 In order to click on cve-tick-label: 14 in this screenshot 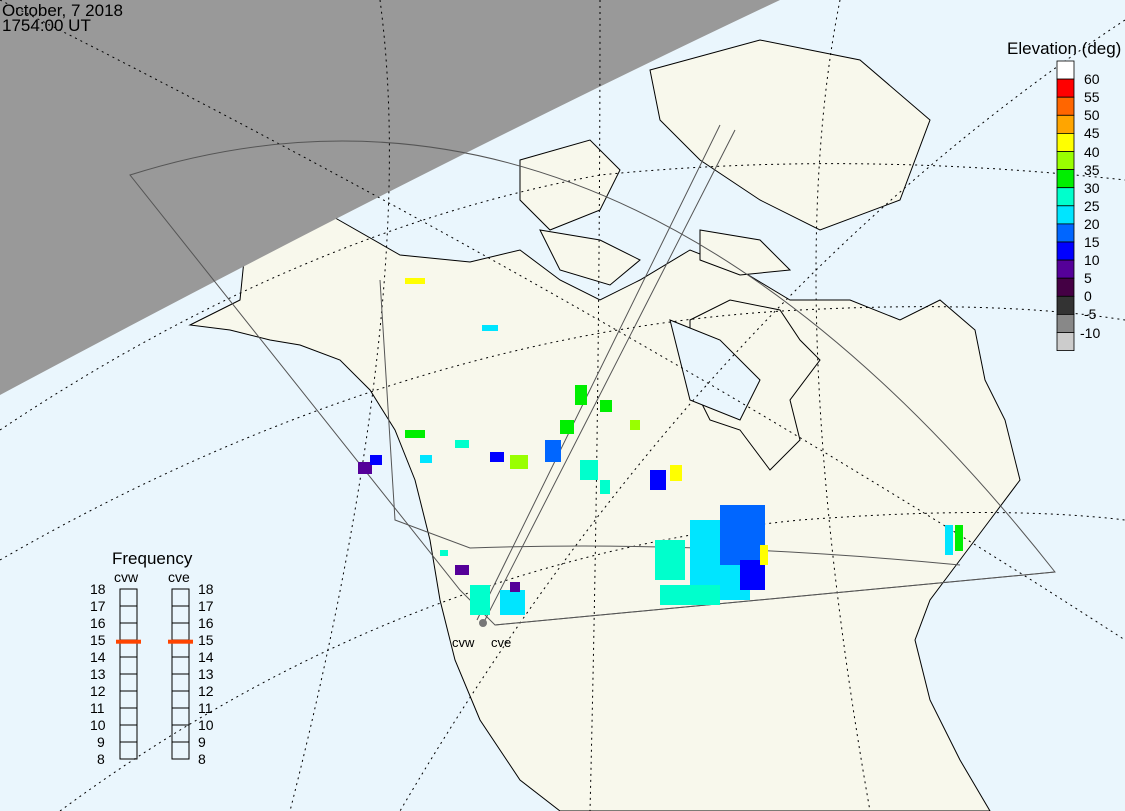, I will do `click(206, 657)`.